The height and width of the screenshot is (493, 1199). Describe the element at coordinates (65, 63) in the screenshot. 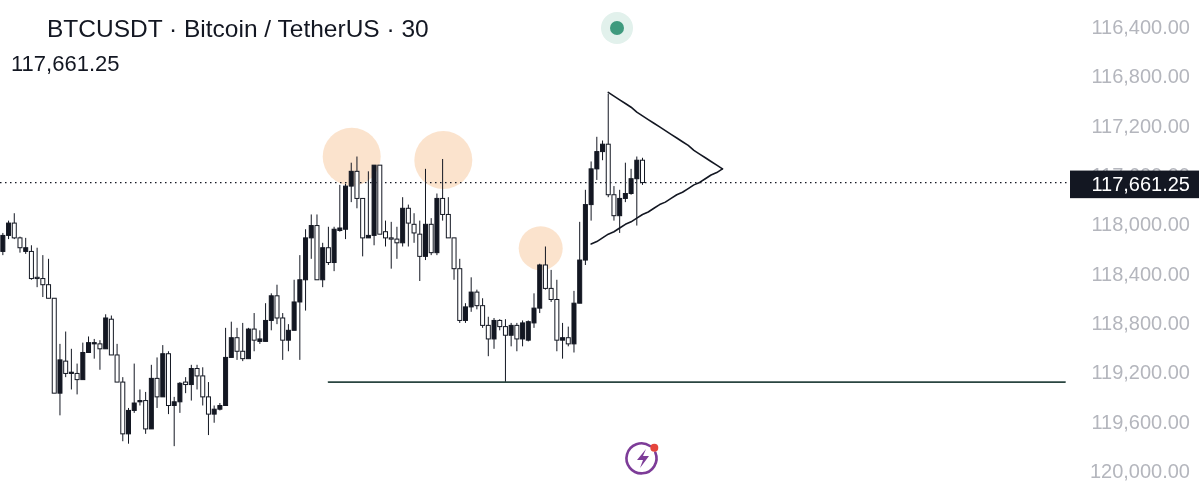

I see `text: 117,661.25` at that location.